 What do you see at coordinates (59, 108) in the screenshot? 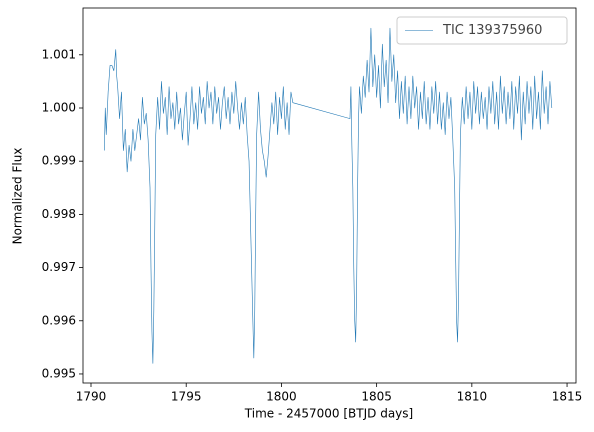
I see `y-tick-label: 1.000` at bounding box center [59, 108].